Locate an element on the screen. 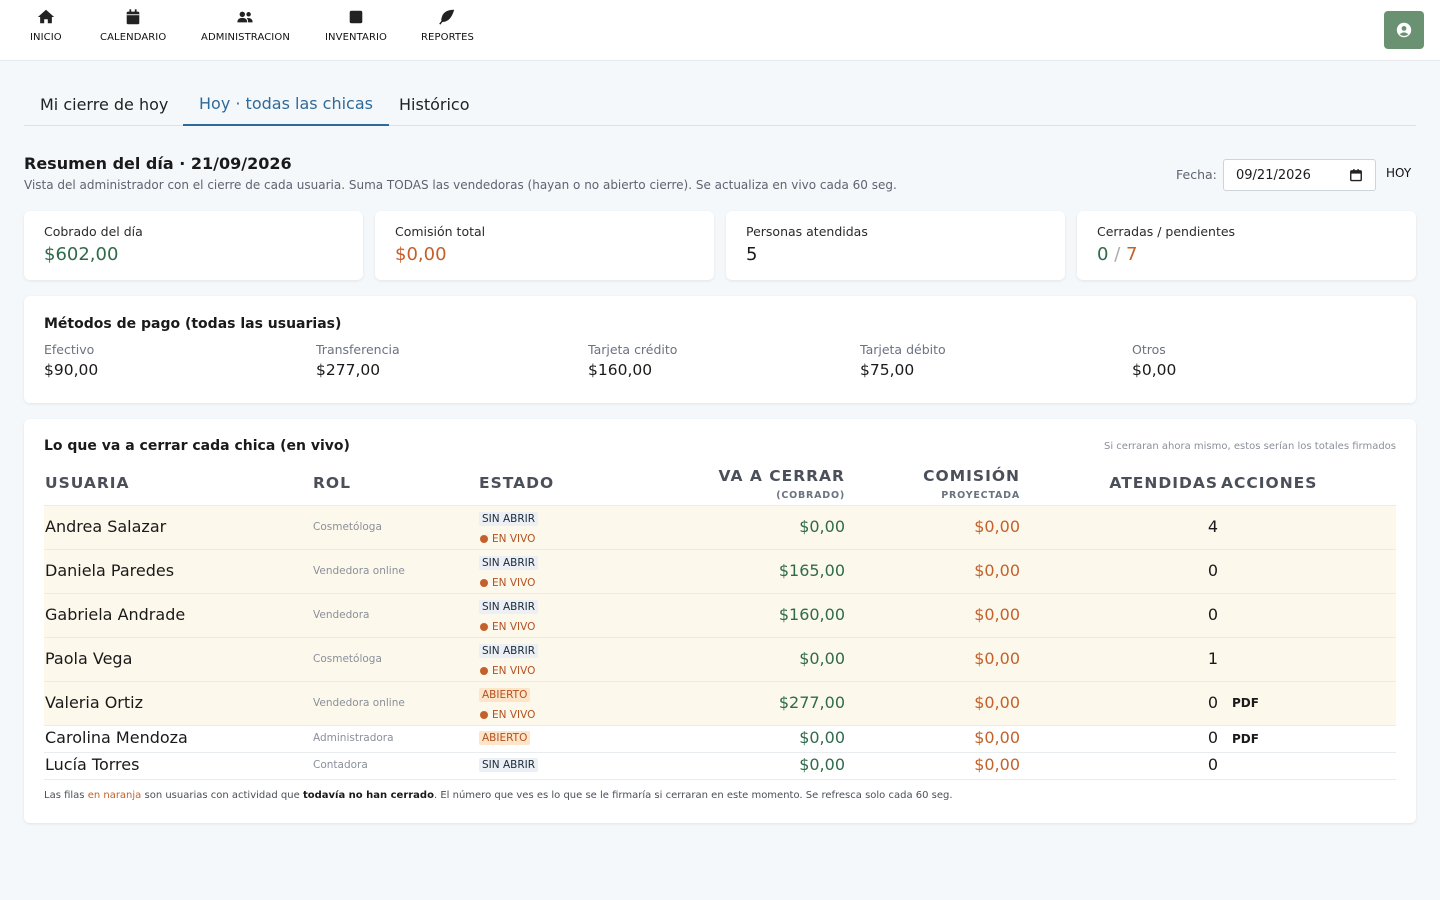  date-input: 09/21/2026 is located at coordinates (1299, 175).